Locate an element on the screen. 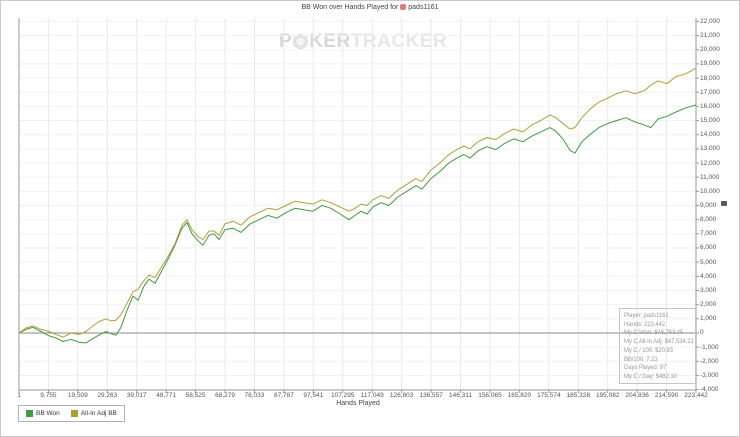 This screenshot has height=437, width=740. legend-item-all-in-adj: All-In Adj BB is located at coordinates (93, 413).